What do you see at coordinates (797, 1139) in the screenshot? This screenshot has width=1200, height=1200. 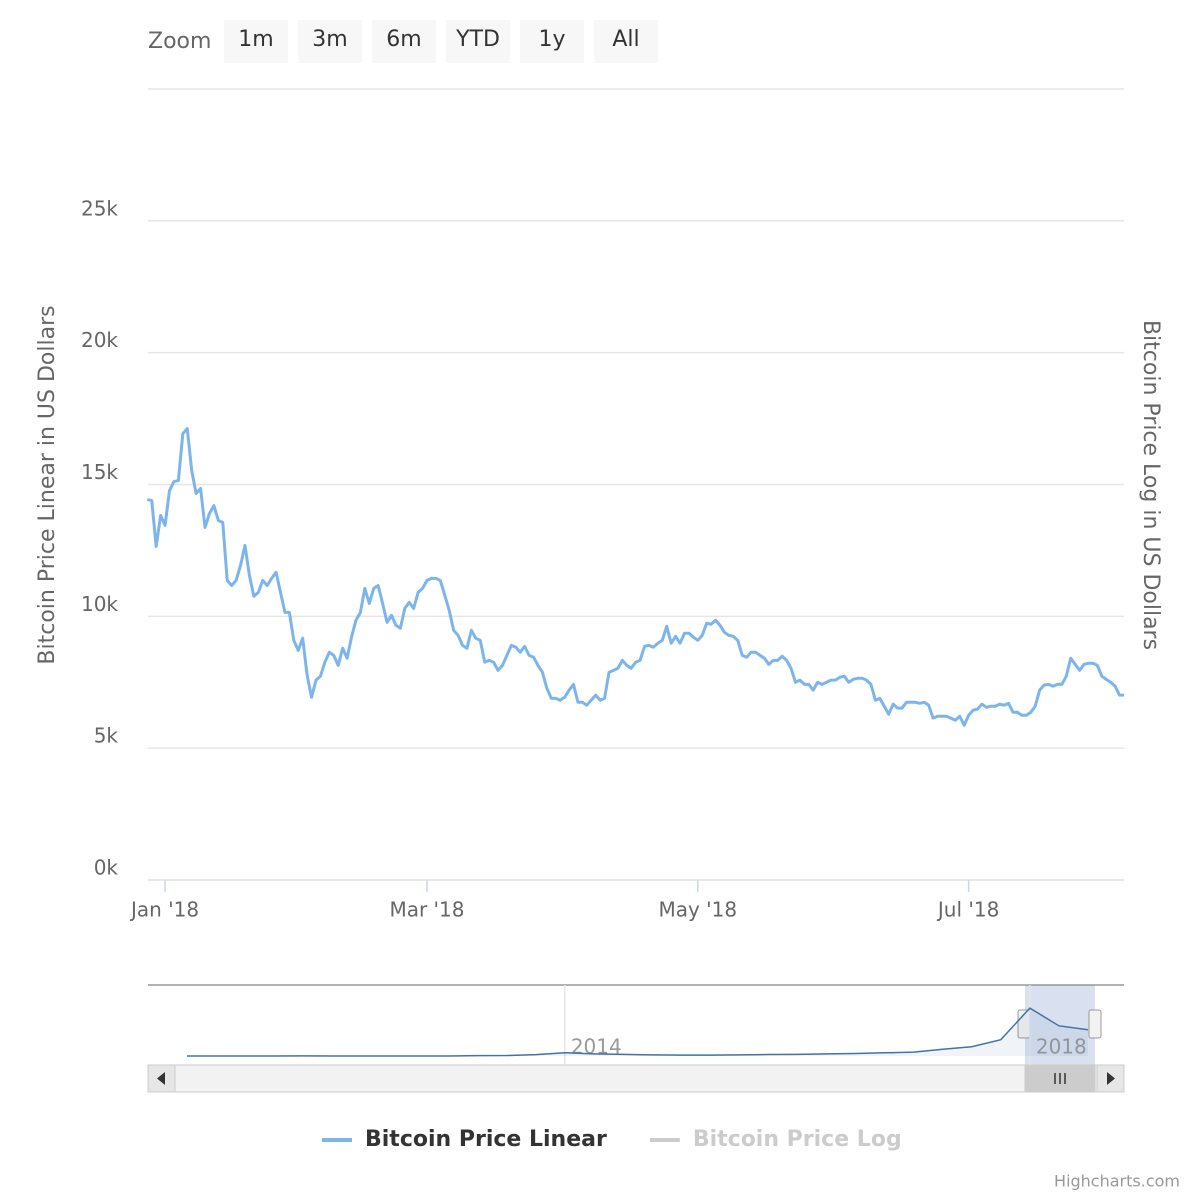 I see `legend-label: Bitcoin Price Log` at bounding box center [797, 1139].